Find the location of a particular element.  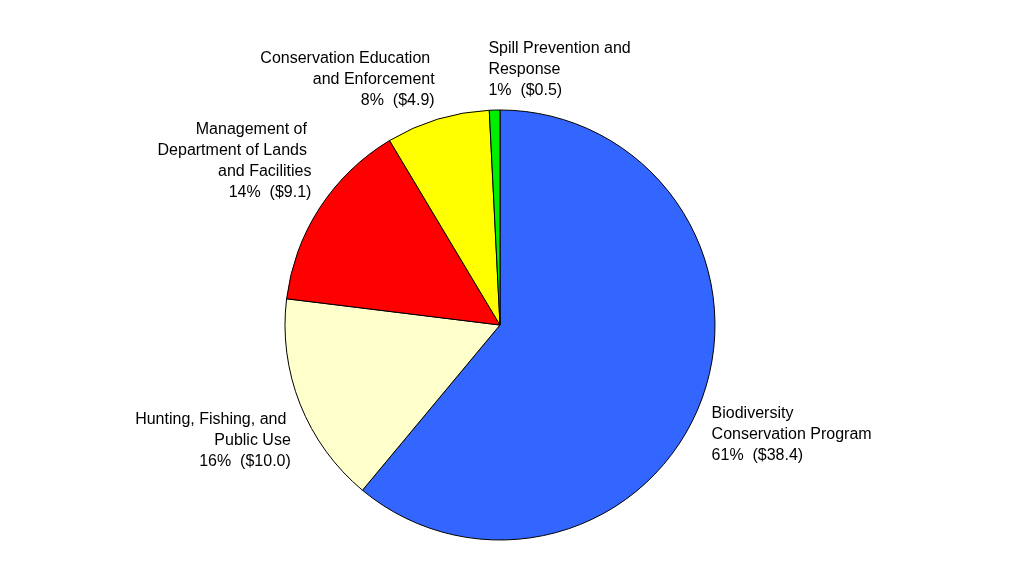

slice-label: Conservation Education and Enforcement is located at coordinates (348, 67).